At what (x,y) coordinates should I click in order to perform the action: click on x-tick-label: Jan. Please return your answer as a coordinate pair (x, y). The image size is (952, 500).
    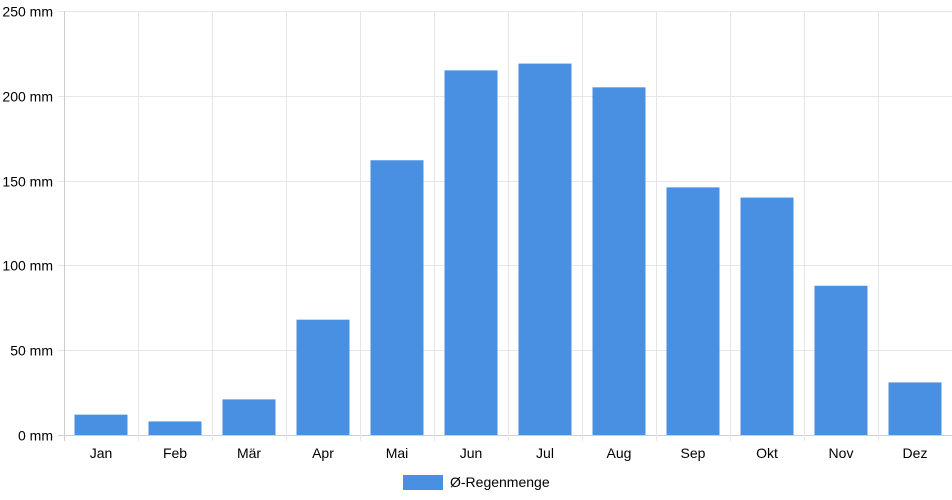
    Looking at the image, I should click on (101, 453).